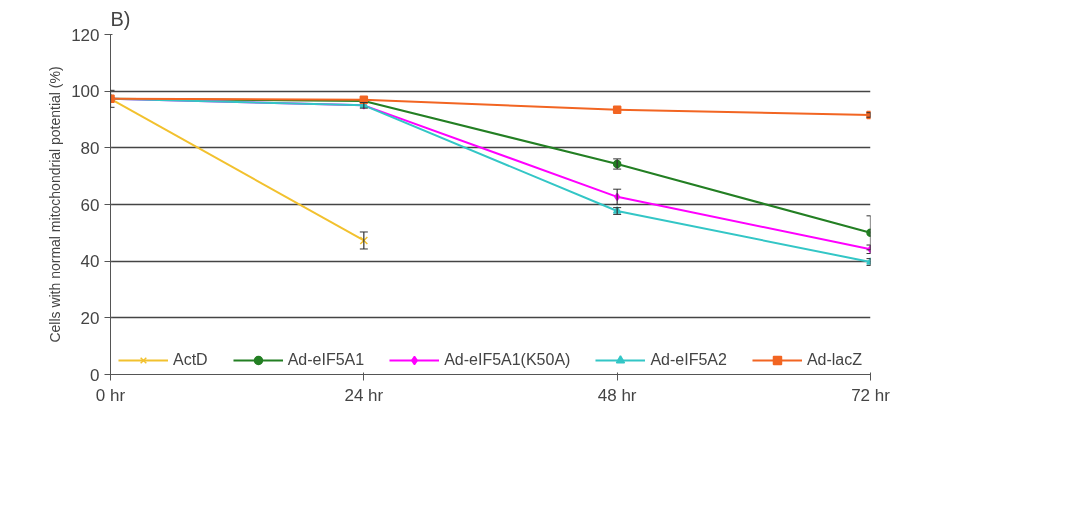 This screenshot has height=525, width=1088. Describe the element at coordinates (110, 395) in the screenshot. I see `x-tick-label: 0 hr` at that location.